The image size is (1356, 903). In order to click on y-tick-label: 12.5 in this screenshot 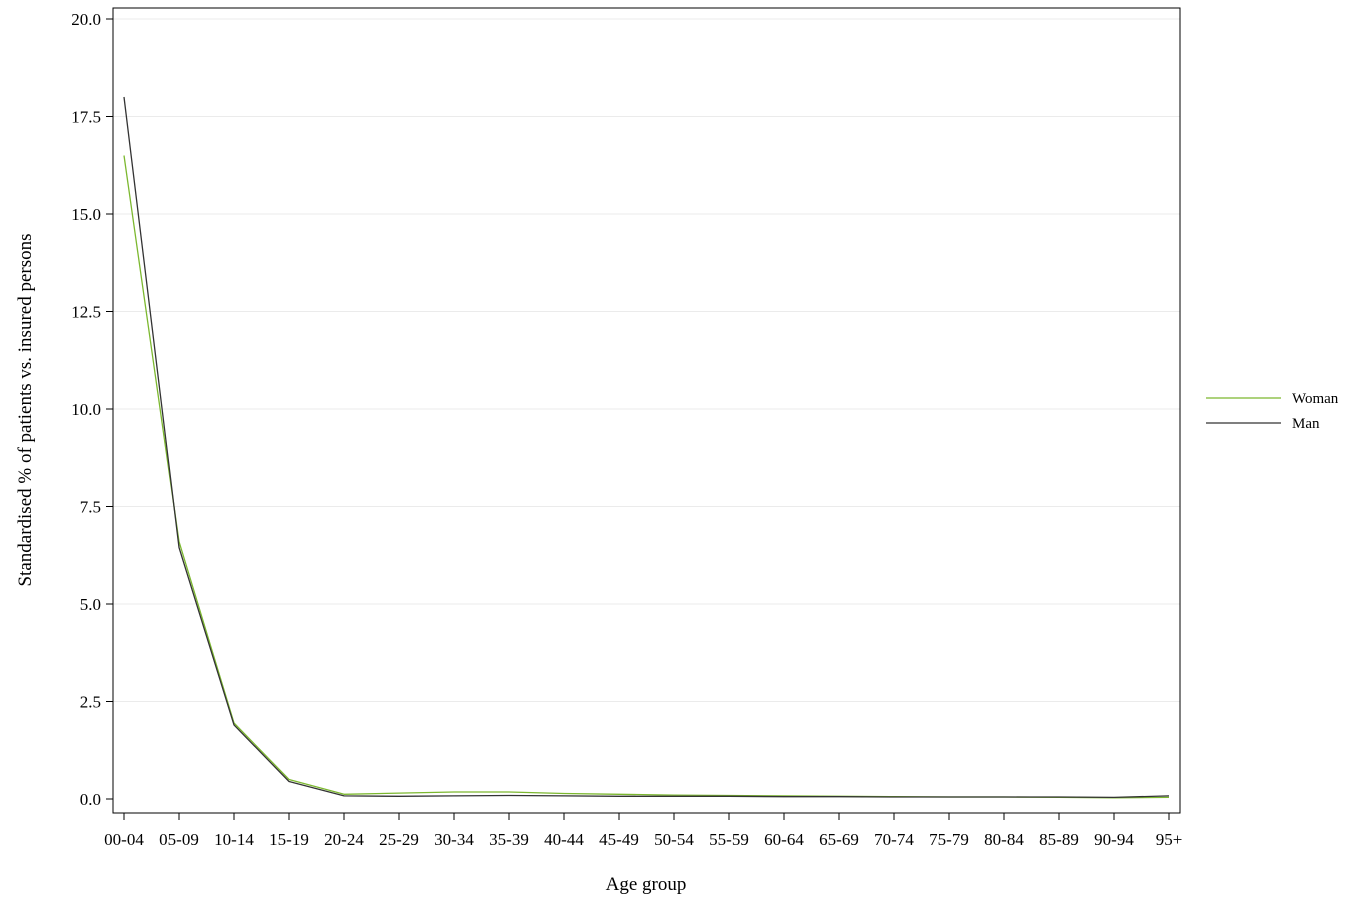, I will do `click(86, 312)`.